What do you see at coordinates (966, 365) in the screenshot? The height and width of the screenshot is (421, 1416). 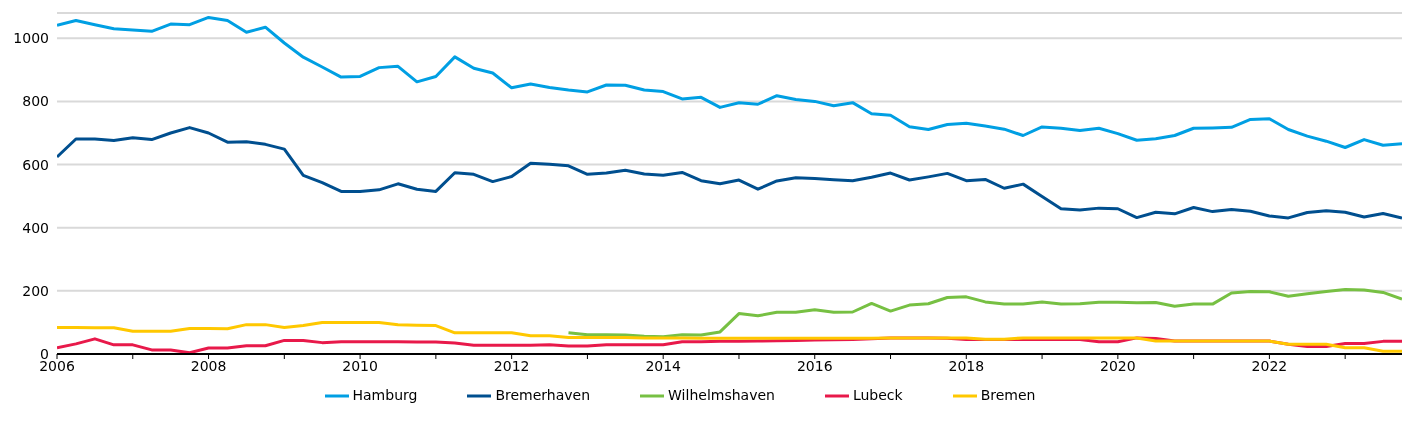 I see `x-tick-label: 2018` at bounding box center [966, 365].